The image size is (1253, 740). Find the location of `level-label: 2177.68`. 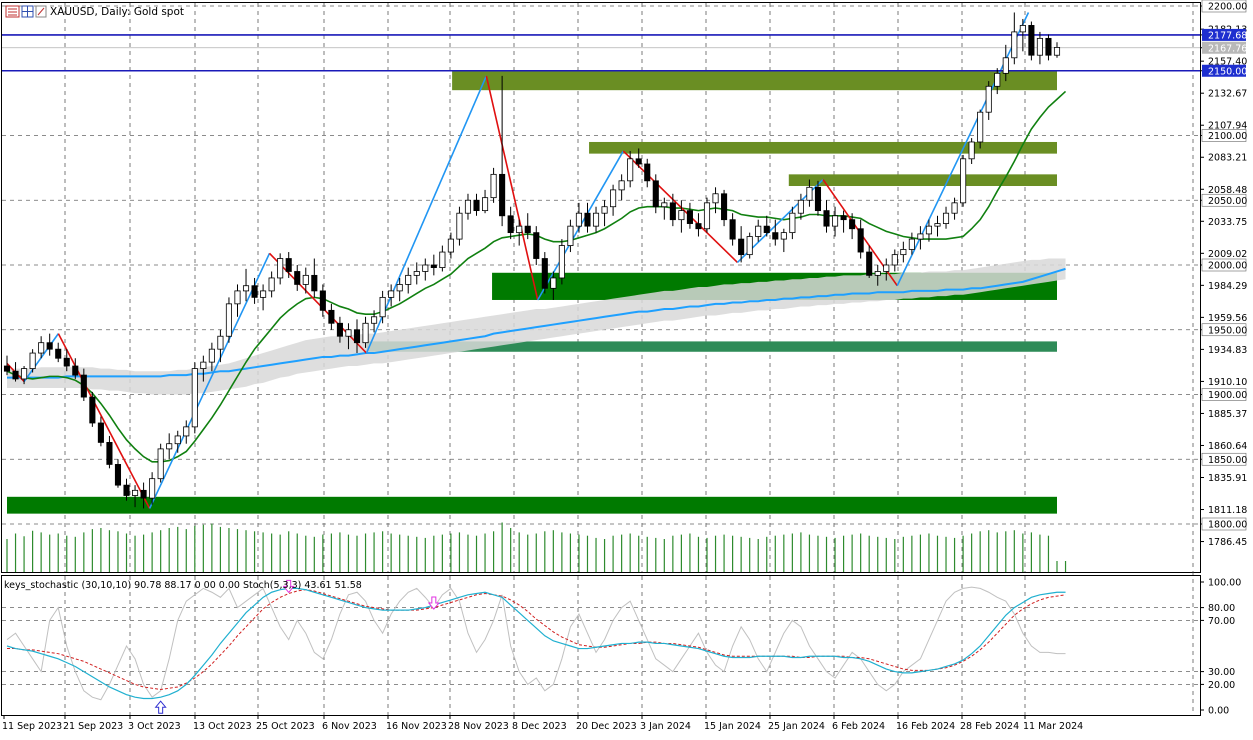

level-label: 2177.68 is located at coordinates (1227, 35).